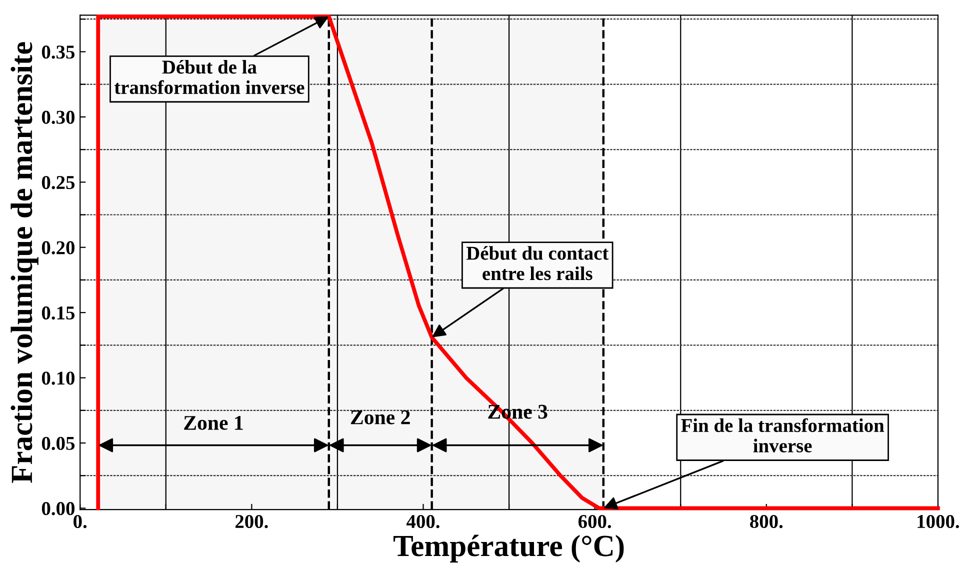  Describe the element at coordinates (508, 548) in the screenshot. I see `x-axis-title: Température (°C)` at that location.